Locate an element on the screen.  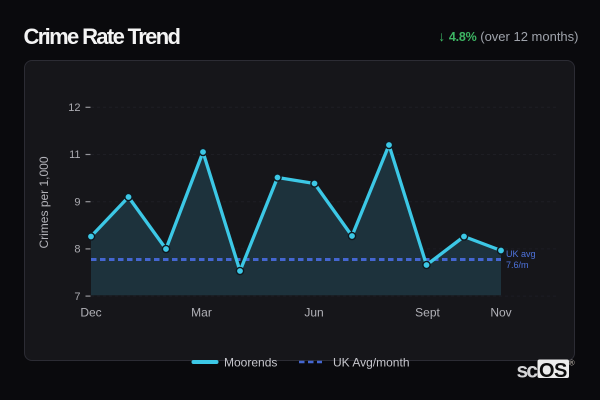
svg-text: Crimes per 1,000 is located at coordinates (44, 202).